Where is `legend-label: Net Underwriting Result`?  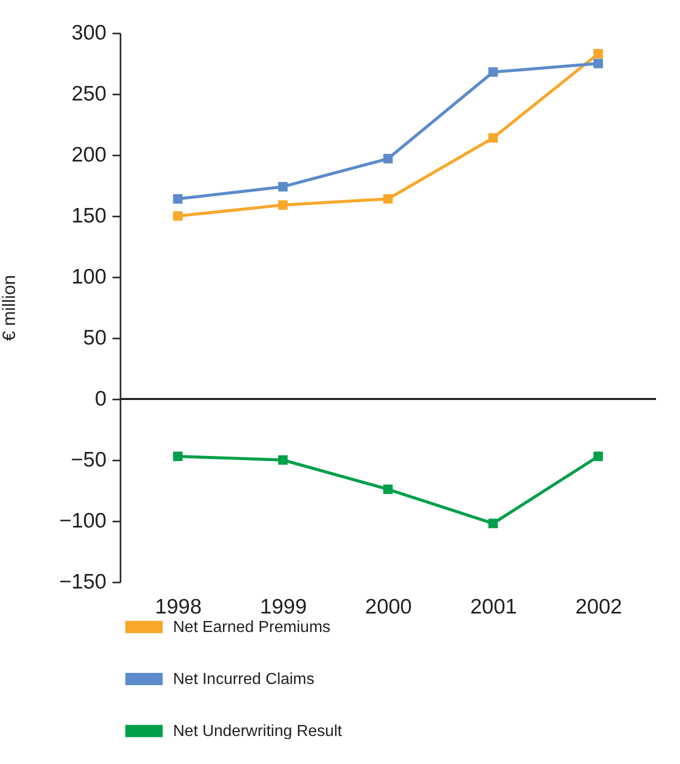 legend-label: Net Underwriting Result is located at coordinates (258, 731).